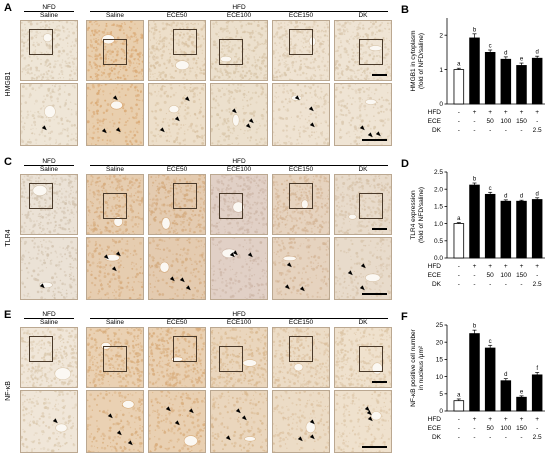 This screenshot has height=461, width=550. What do you see at coordinates (8, 238) in the screenshot?
I see `stain-label: TLR4` at bounding box center [8, 238].